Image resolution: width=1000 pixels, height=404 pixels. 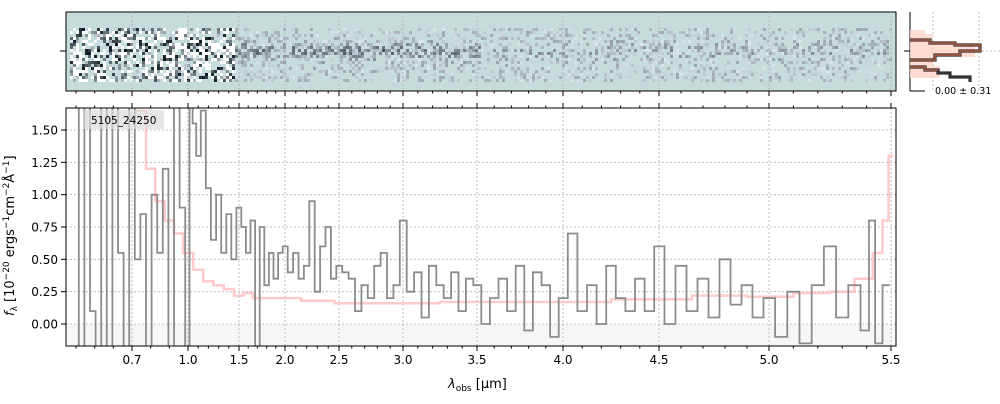 I want to click on x-tick-label: 2.0, so click(x=284, y=360).